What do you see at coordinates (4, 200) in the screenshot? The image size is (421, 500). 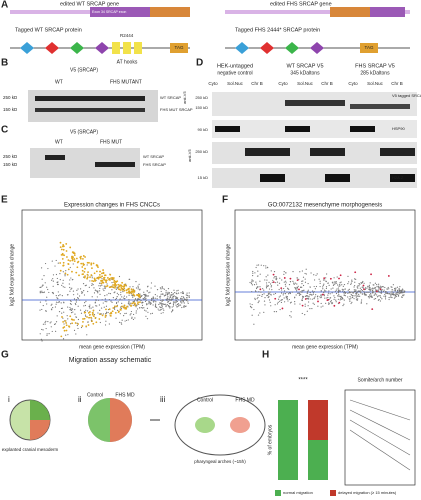 I see `panel-letter: E` at bounding box center [4, 200].